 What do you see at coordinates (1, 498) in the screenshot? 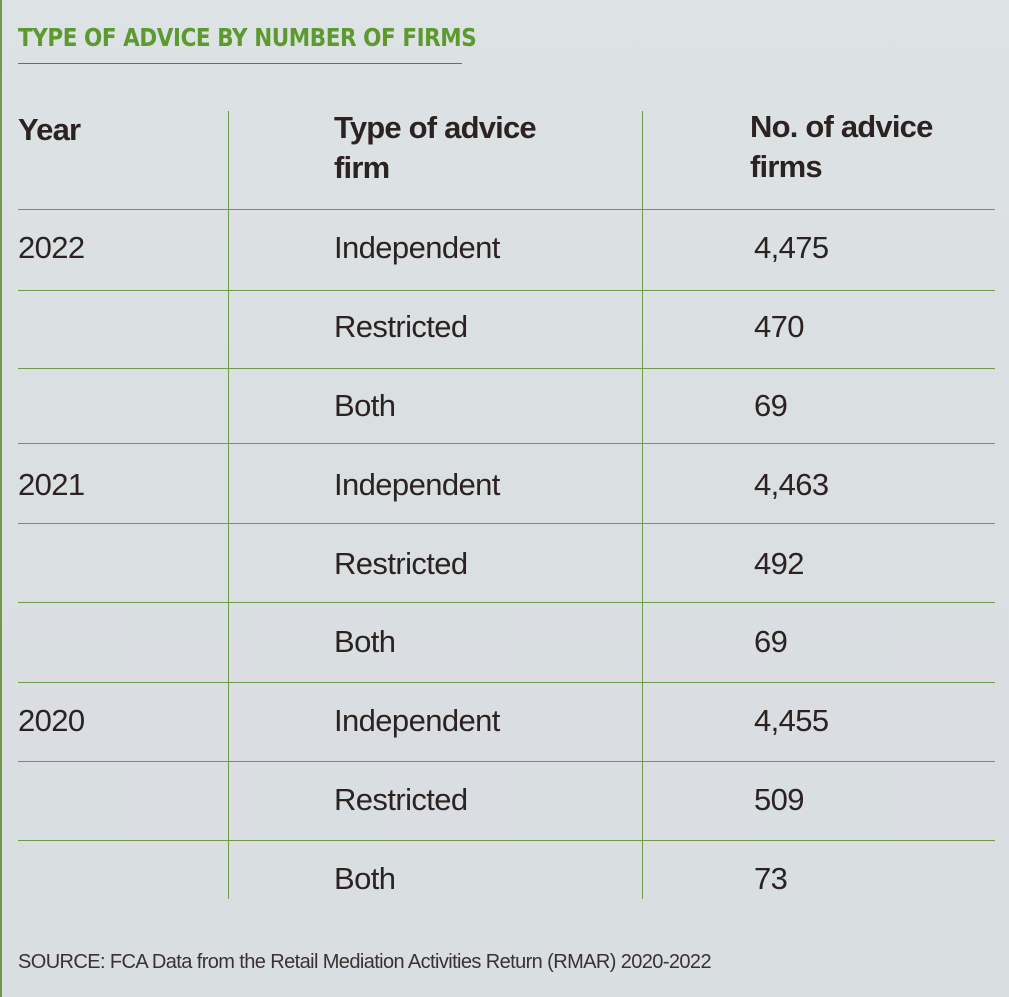
I see `left-accent-rule` at bounding box center [1, 498].